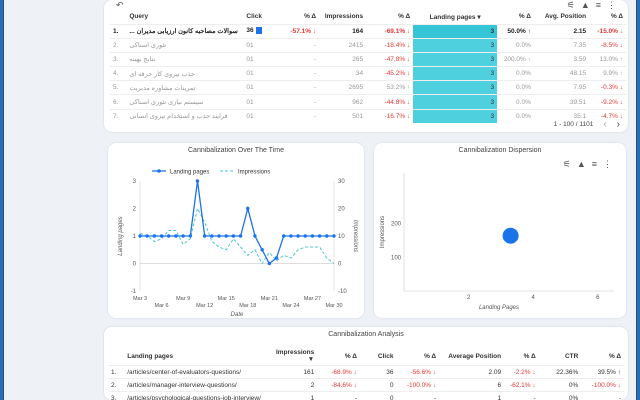 This screenshot has height=400, width=640. What do you see at coordinates (396, 258) in the screenshot?
I see `y-tick: 100` at bounding box center [396, 258].